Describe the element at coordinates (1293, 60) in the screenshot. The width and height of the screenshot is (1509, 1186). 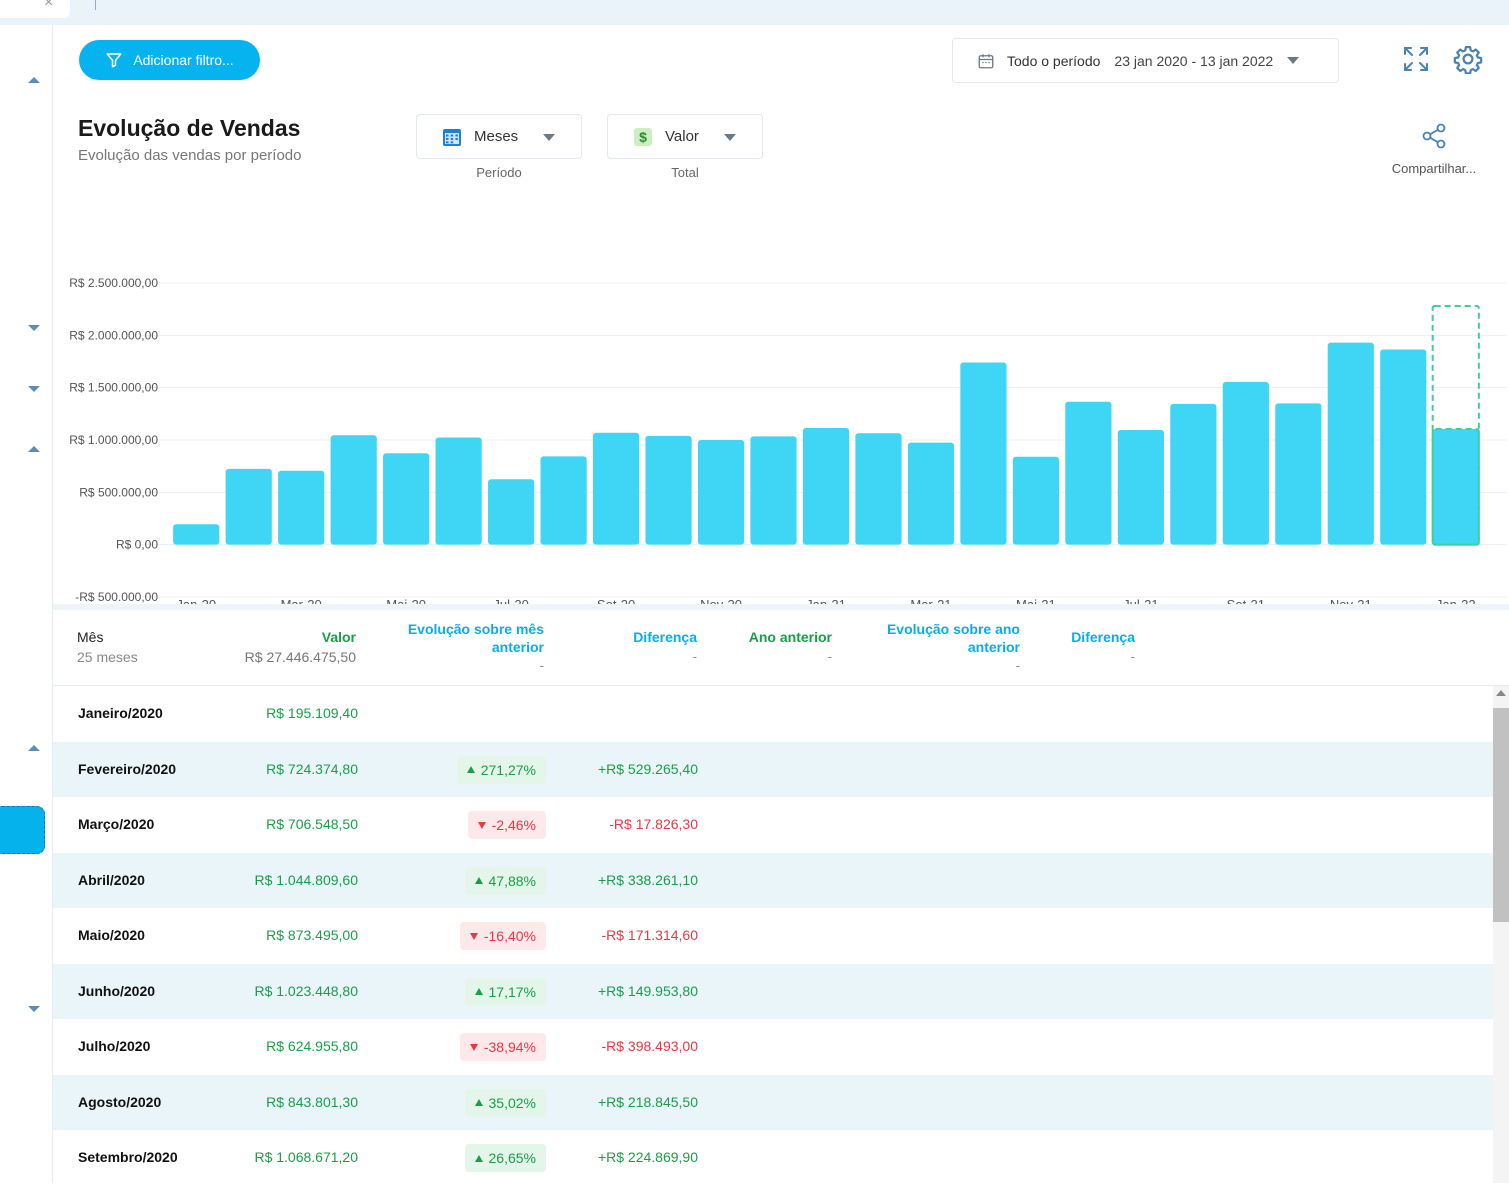
I see `chevron-down-icon` at that location.